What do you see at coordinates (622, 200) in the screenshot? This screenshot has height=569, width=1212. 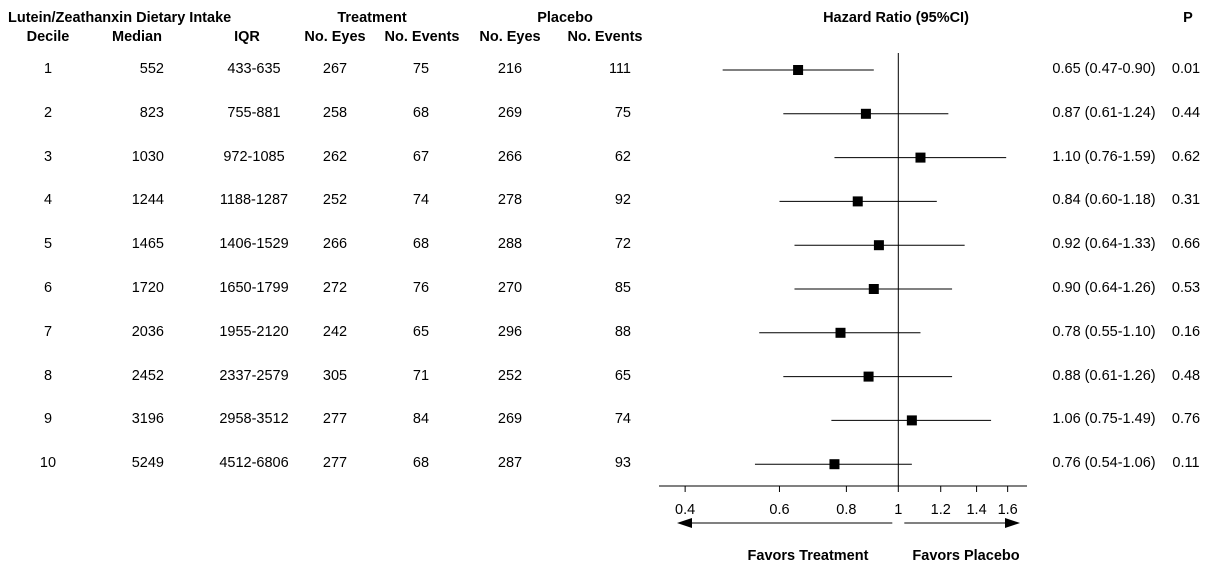 I see `cell-p-events: 92` at bounding box center [622, 200].